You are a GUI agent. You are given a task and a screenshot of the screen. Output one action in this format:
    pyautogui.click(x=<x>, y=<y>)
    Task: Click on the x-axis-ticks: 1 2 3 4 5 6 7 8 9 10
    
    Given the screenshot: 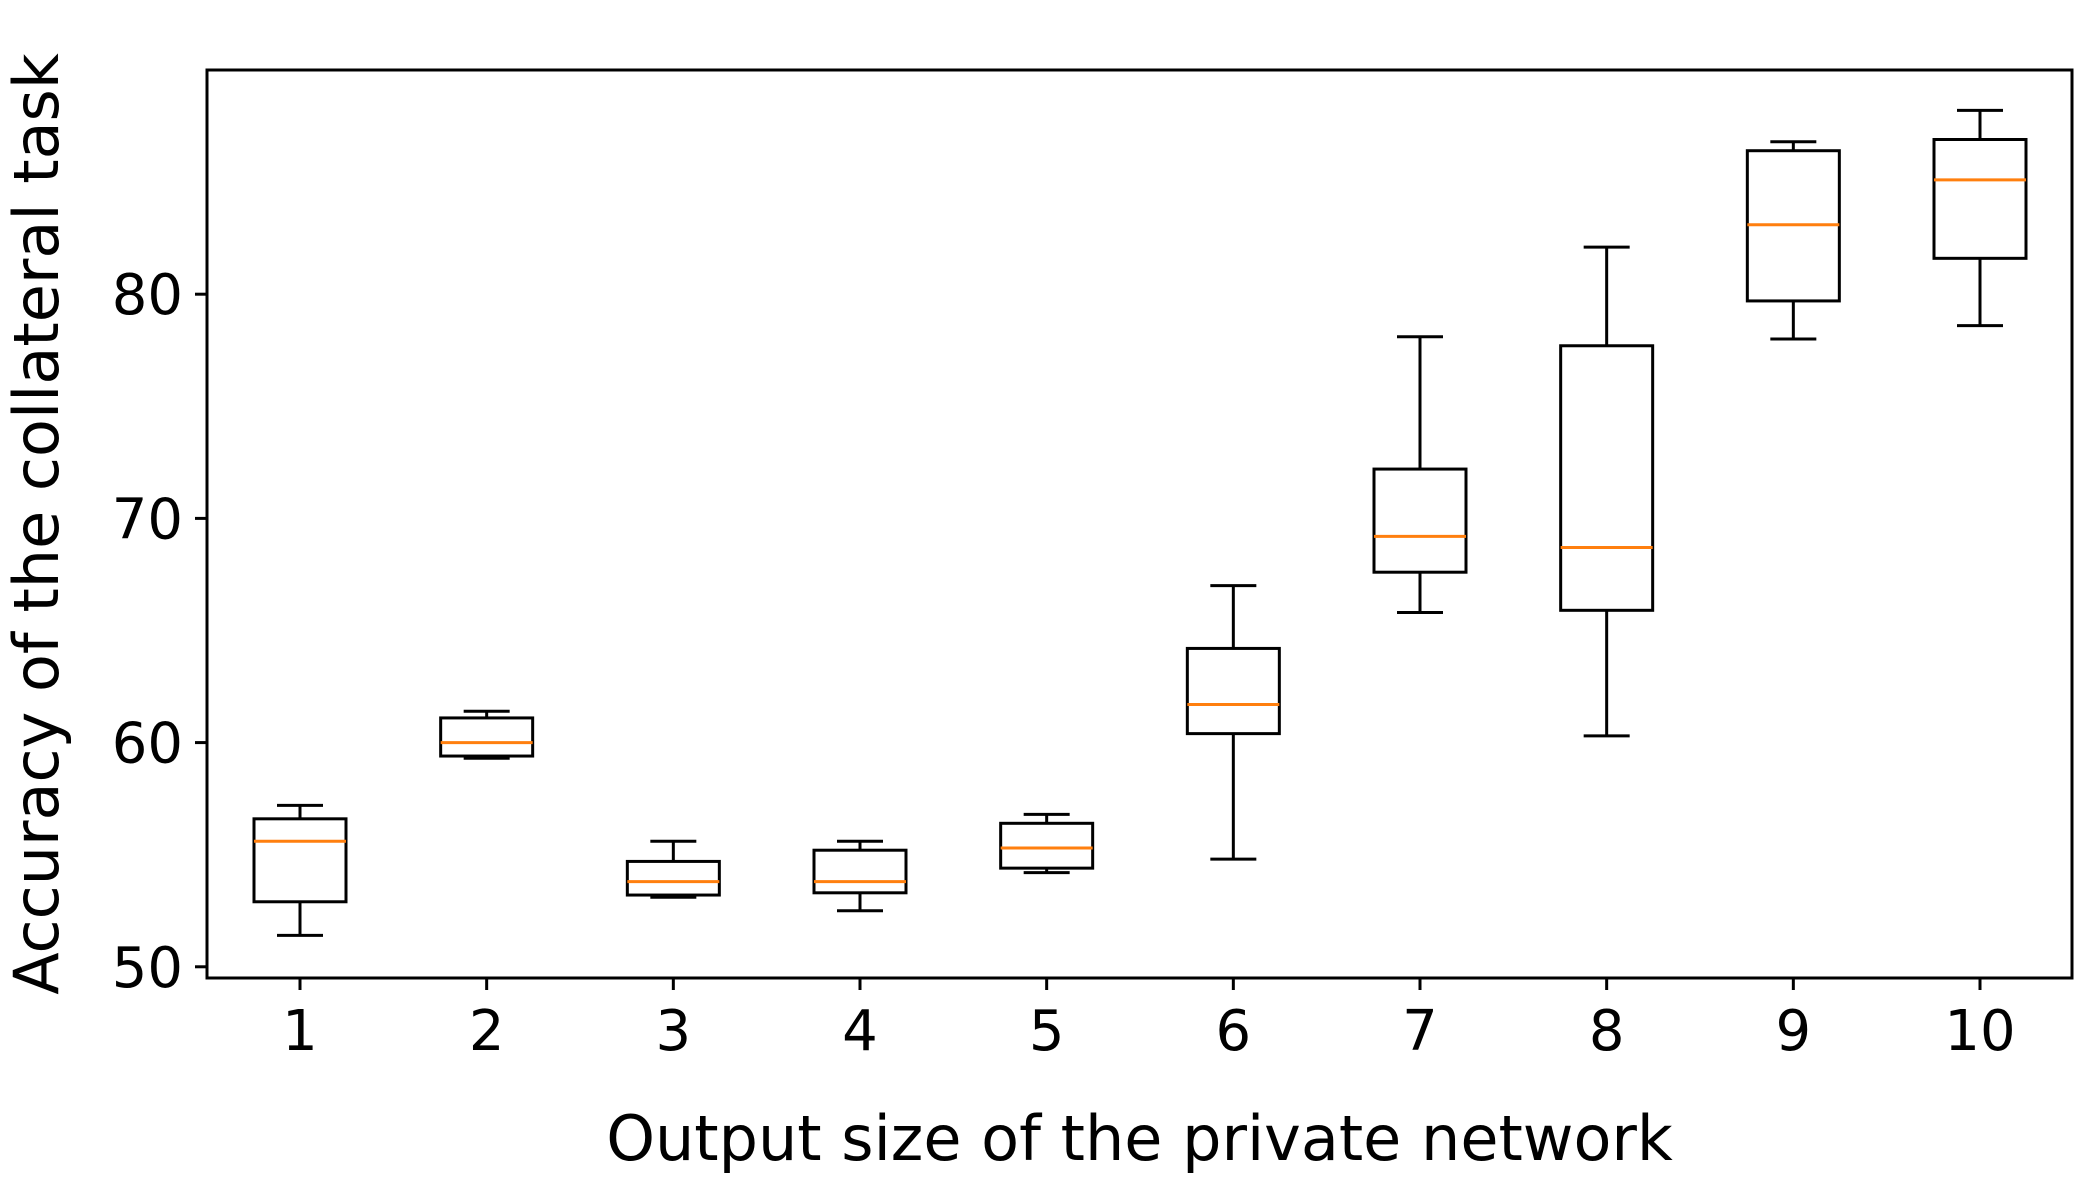 What is the action you would take?
    pyautogui.click(x=1149, y=1021)
    